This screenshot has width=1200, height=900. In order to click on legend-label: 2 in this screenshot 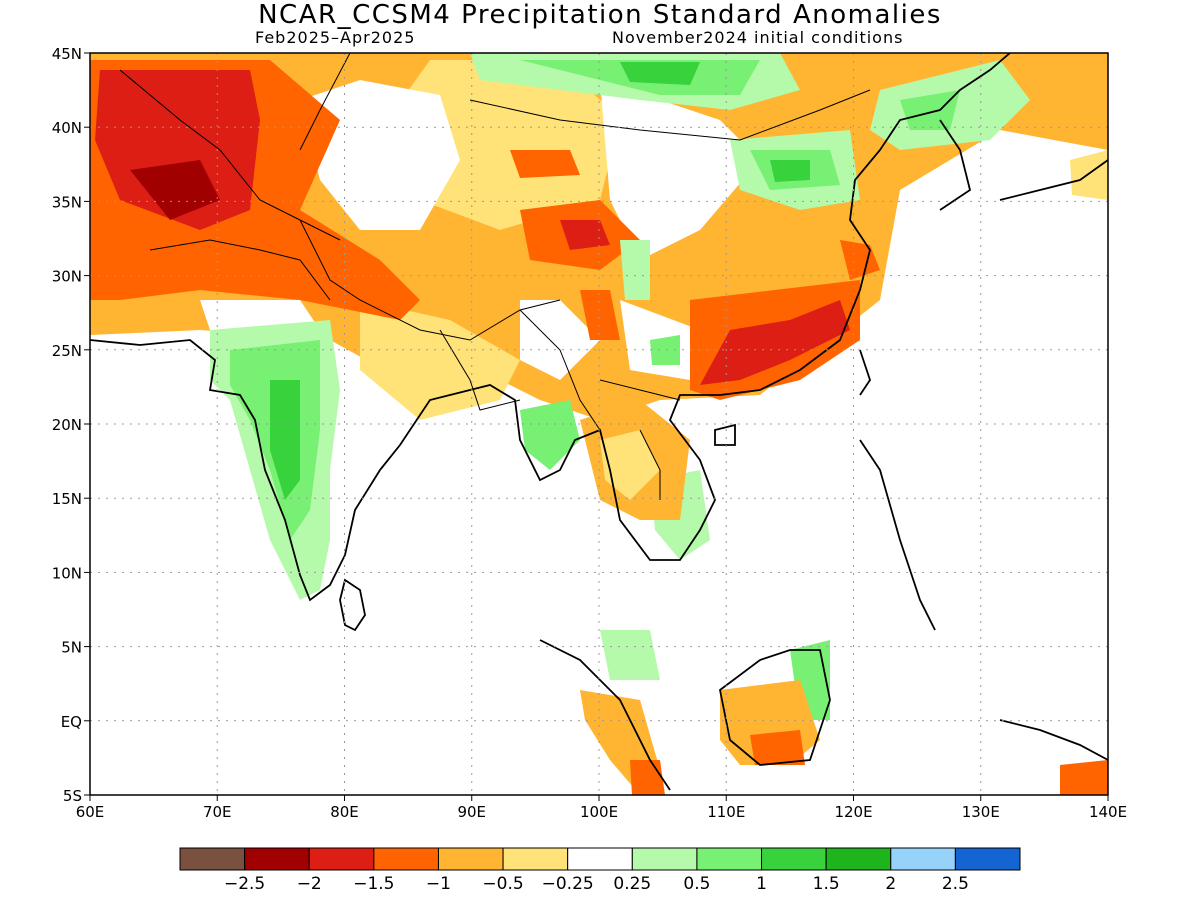, I will do `click(890, 884)`.